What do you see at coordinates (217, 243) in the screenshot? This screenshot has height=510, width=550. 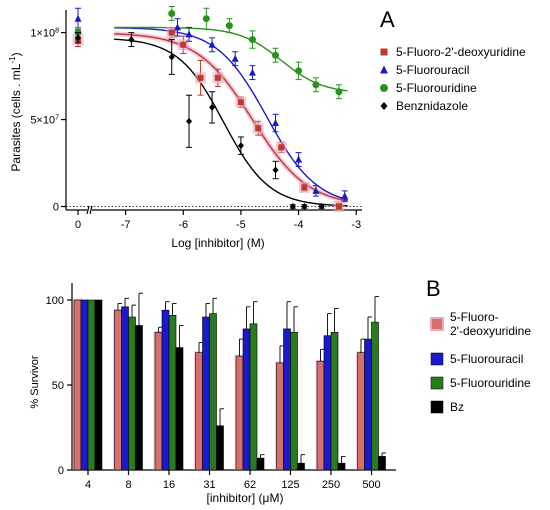 I see `panel-a-xlabel: Log [inhibitor] (M)` at bounding box center [217, 243].